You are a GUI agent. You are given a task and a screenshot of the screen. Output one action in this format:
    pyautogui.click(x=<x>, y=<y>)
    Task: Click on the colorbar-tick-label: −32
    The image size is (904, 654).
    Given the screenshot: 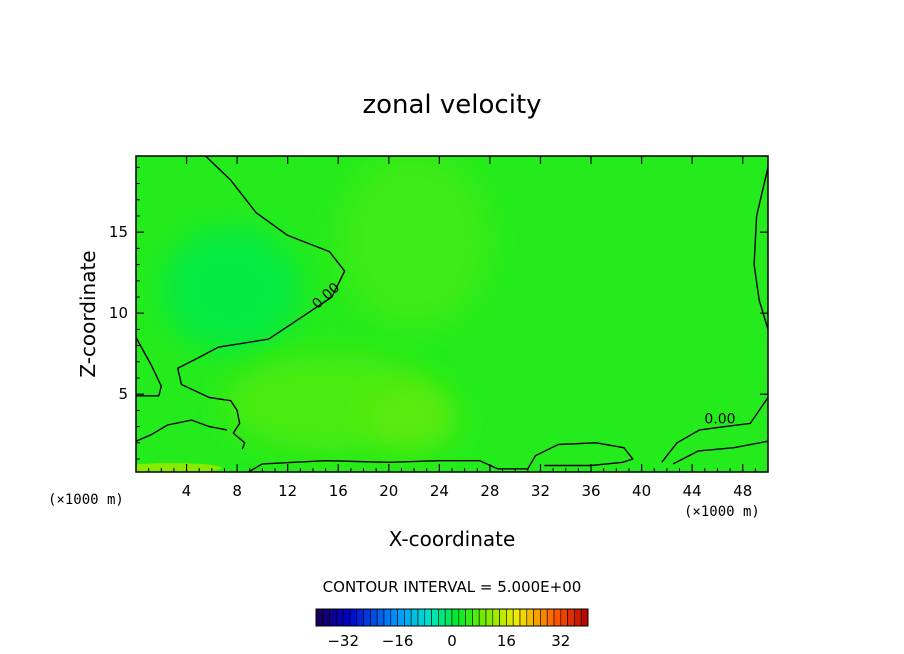 What is the action you would take?
    pyautogui.click(x=343, y=641)
    